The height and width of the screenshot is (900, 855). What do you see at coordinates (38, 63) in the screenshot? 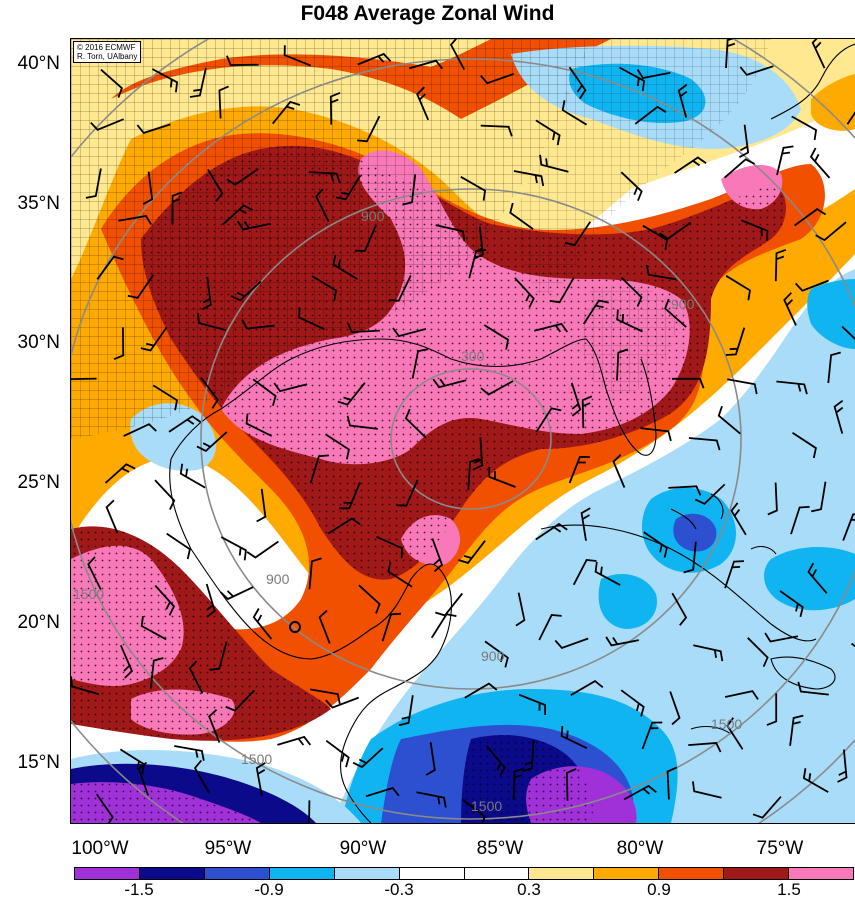
I see `lat-label-40n: 40°N` at bounding box center [38, 63].